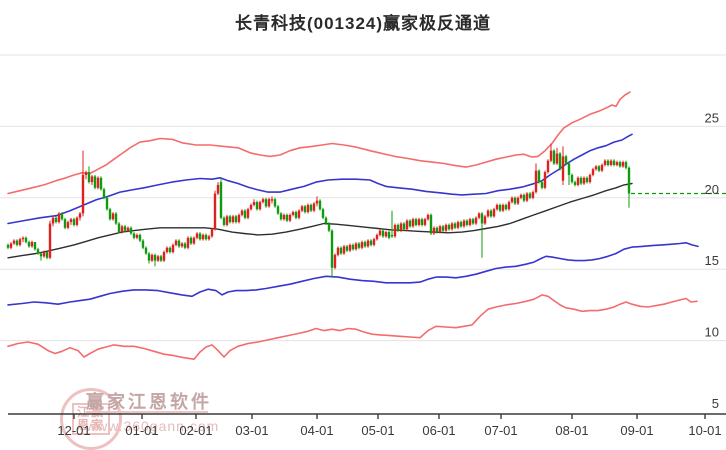 The height and width of the screenshot is (450, 726). Describe the element at coordinates (195, 430) in the screenshot. I see `x-tick-label: 02-01` at that location.